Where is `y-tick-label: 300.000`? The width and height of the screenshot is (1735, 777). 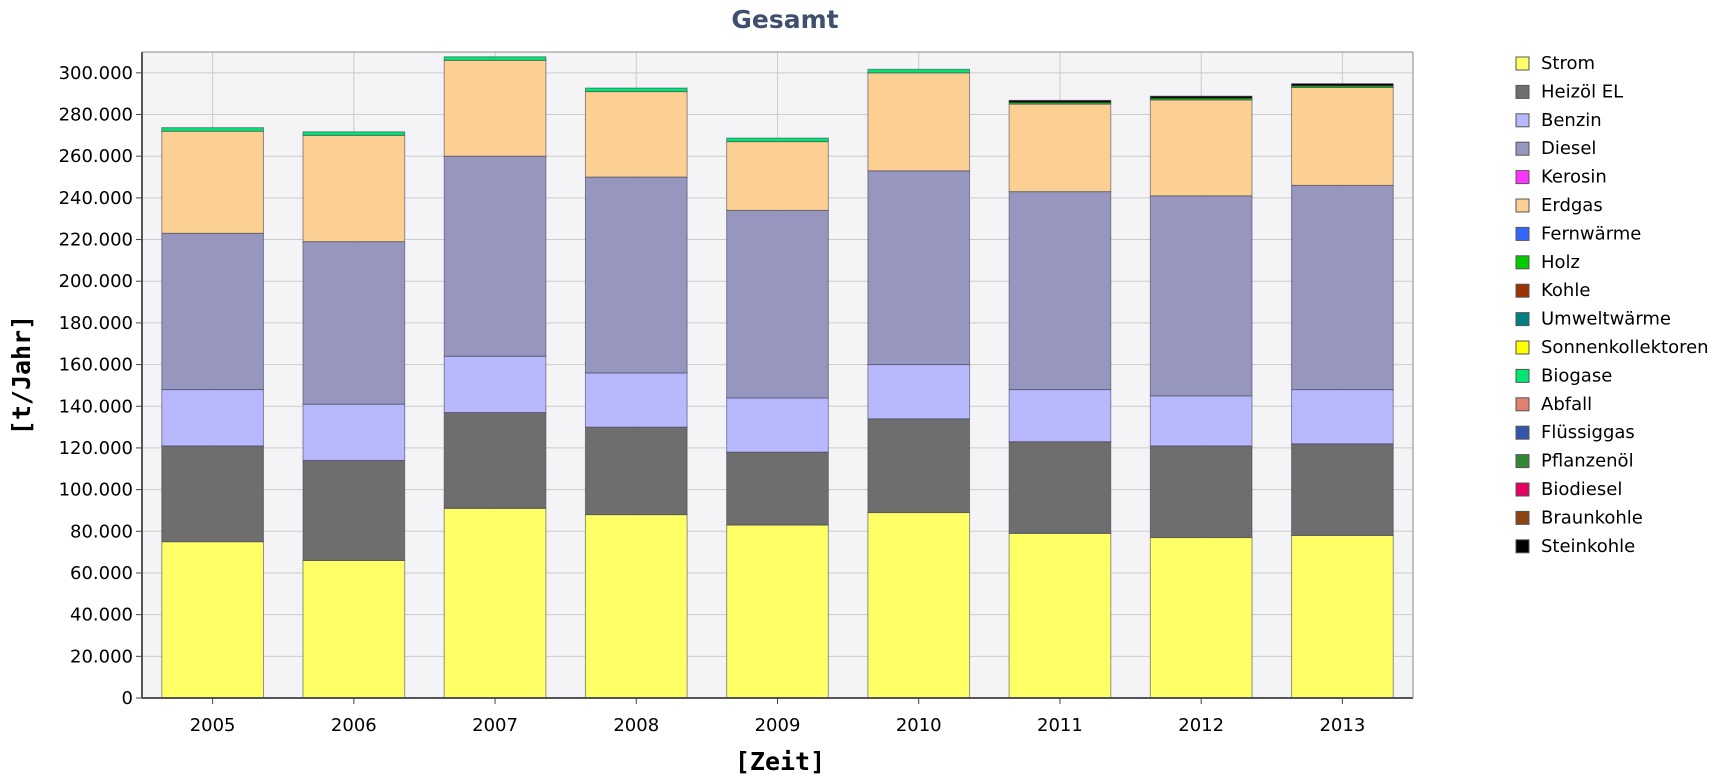
y-tick-label: 300.000 is located at coordinates (96, 73).